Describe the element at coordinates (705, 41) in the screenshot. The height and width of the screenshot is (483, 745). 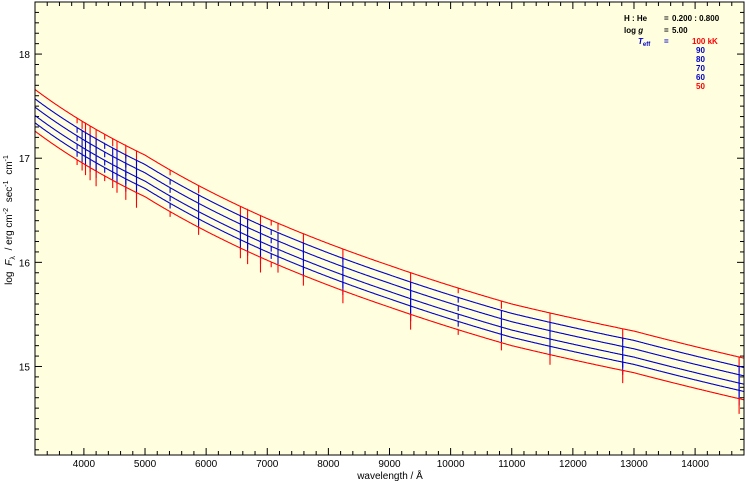
I see `legend-entry-100kk: 100 kK` at that location.